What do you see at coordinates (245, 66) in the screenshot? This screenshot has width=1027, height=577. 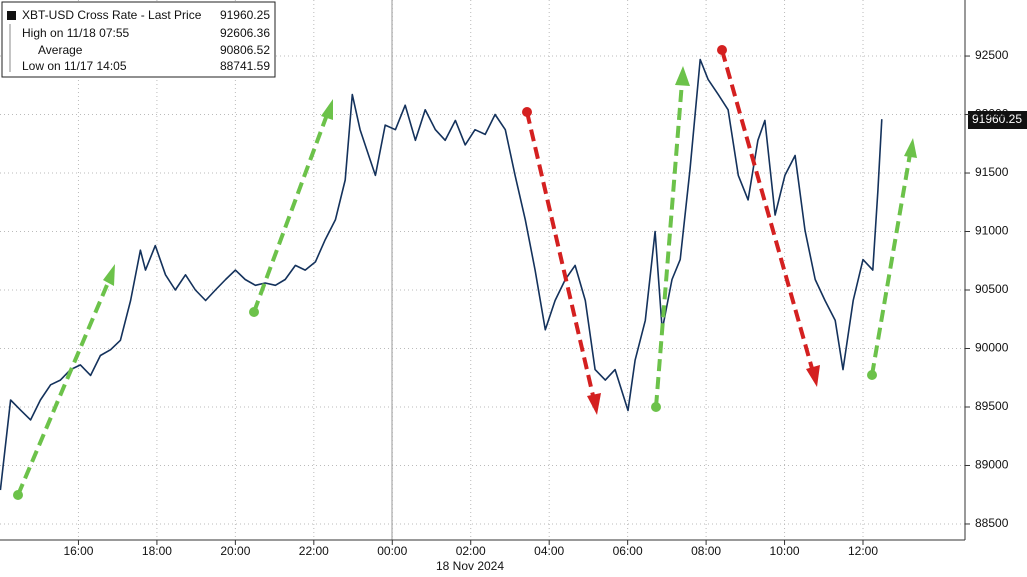 I see `legend-value: 88741.59` at bounding box center [245, 66].